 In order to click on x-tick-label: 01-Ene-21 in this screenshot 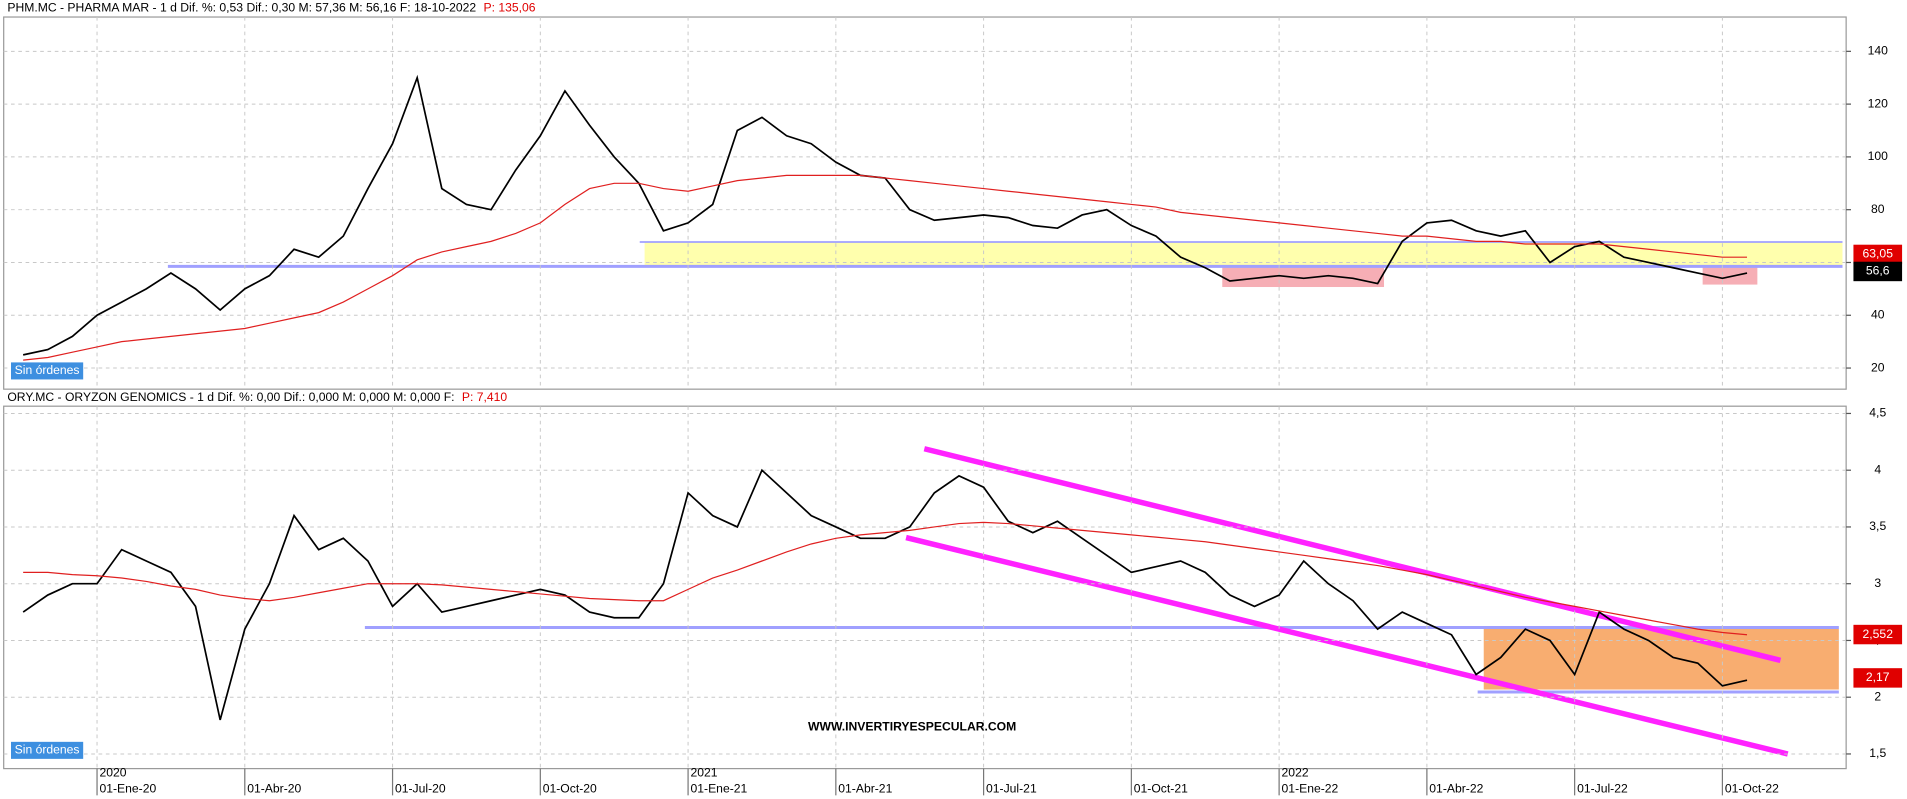, I will do `click(719, 788)`.